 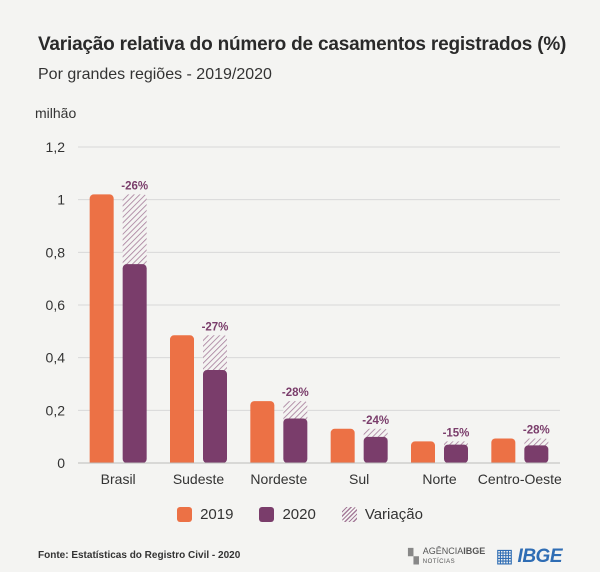 I want to click on legend-label-2020: 2020, so click(x=299, y=514).